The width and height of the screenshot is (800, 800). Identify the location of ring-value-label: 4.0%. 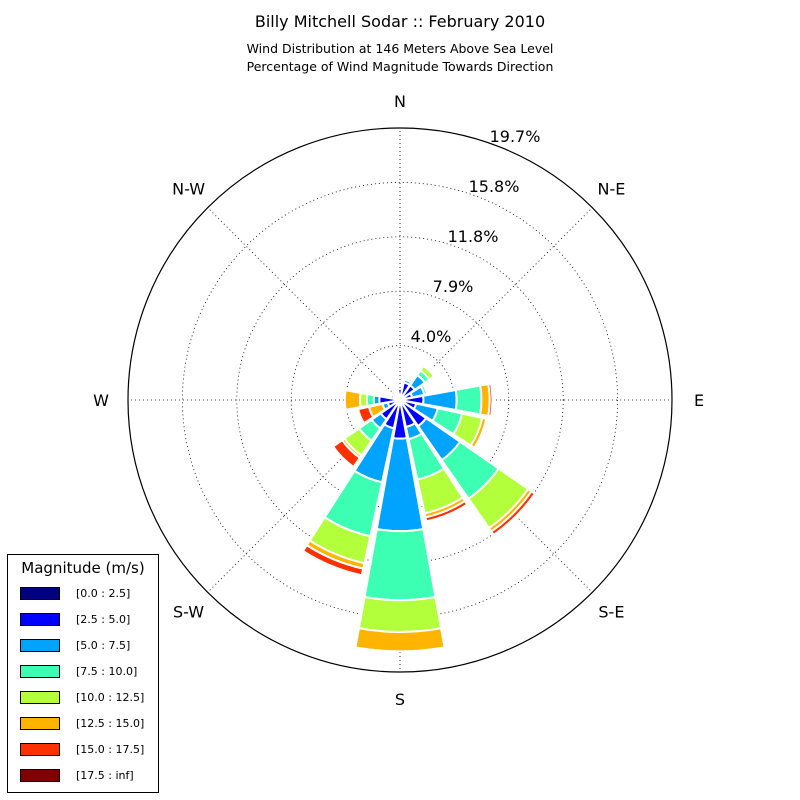
(431, 336).